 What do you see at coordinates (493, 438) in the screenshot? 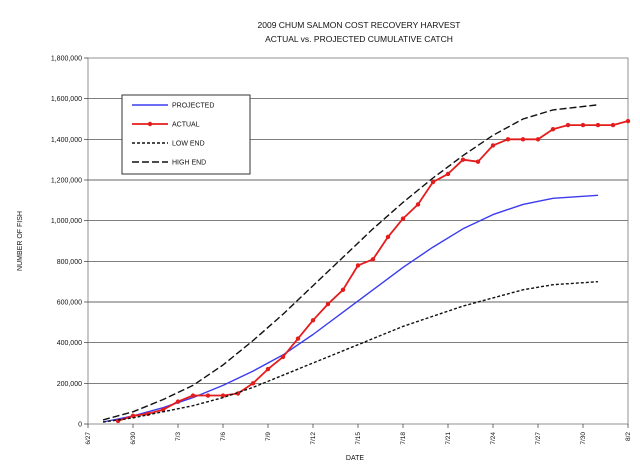
I see `x-tick-label: 7/24` at bounding box center [493, 438].